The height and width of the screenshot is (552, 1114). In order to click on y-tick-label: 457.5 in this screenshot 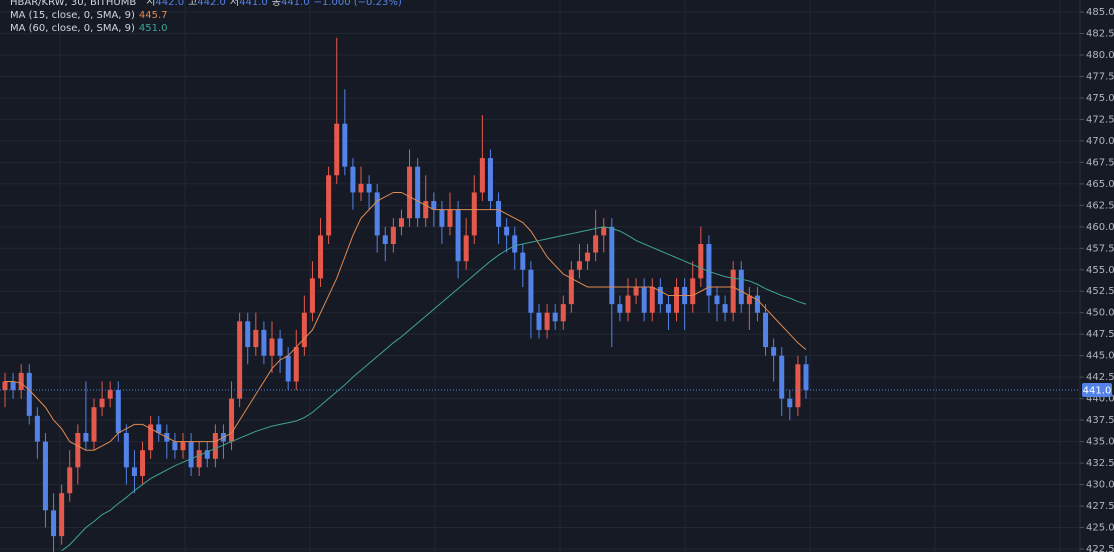, I will do `click(1100, 248)`.